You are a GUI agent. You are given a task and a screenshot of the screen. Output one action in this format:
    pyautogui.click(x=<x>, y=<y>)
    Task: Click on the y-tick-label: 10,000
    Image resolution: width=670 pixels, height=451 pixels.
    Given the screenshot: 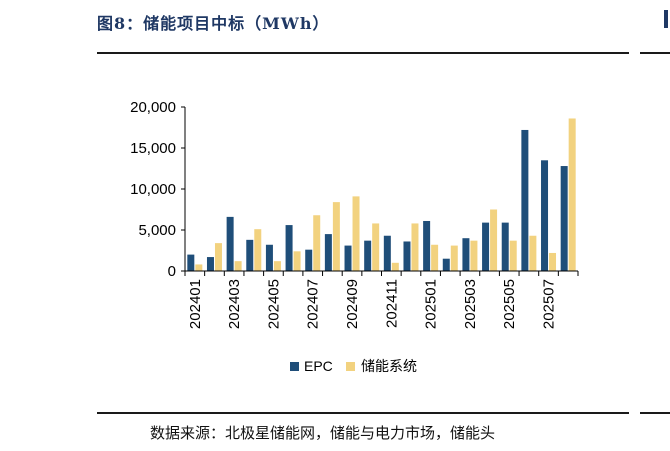 What is the action you would take?
    pyautogui.click(x=153, y=189)
    